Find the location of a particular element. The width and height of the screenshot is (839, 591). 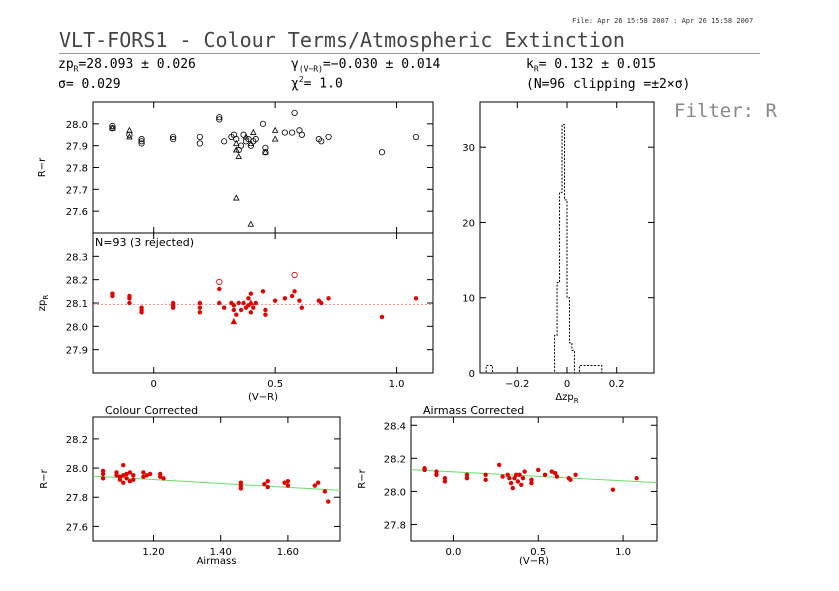

chi2-readout: χ2= 1.0 is located at coordinates (317, 83).